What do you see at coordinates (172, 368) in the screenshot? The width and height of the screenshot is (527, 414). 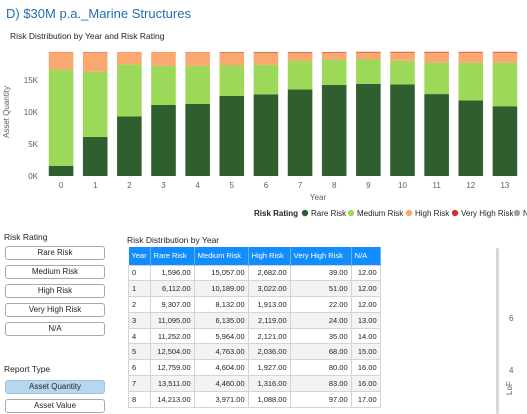 I see `cell-rare-risk: 12,759.00` at bounding box center [172, 368].